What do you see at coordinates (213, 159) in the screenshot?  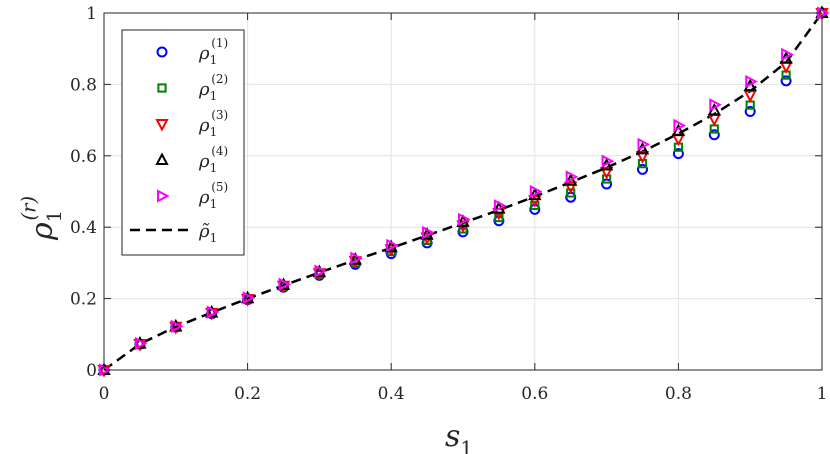 I see `legend-label: ρ1(4)` at bounding box center [213, 159].